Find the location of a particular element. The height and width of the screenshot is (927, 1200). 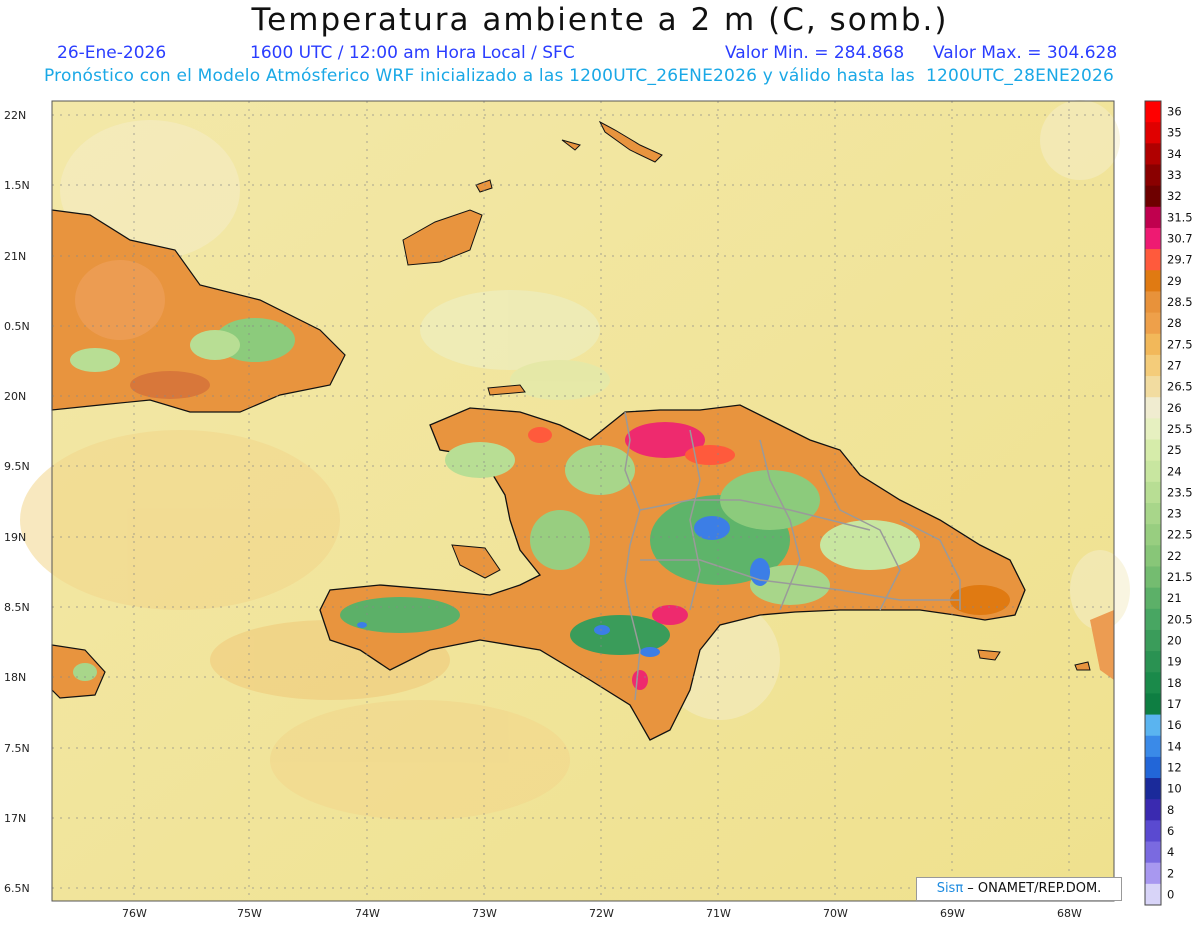

lon-label: 74W is located at coordinates (367, 913).